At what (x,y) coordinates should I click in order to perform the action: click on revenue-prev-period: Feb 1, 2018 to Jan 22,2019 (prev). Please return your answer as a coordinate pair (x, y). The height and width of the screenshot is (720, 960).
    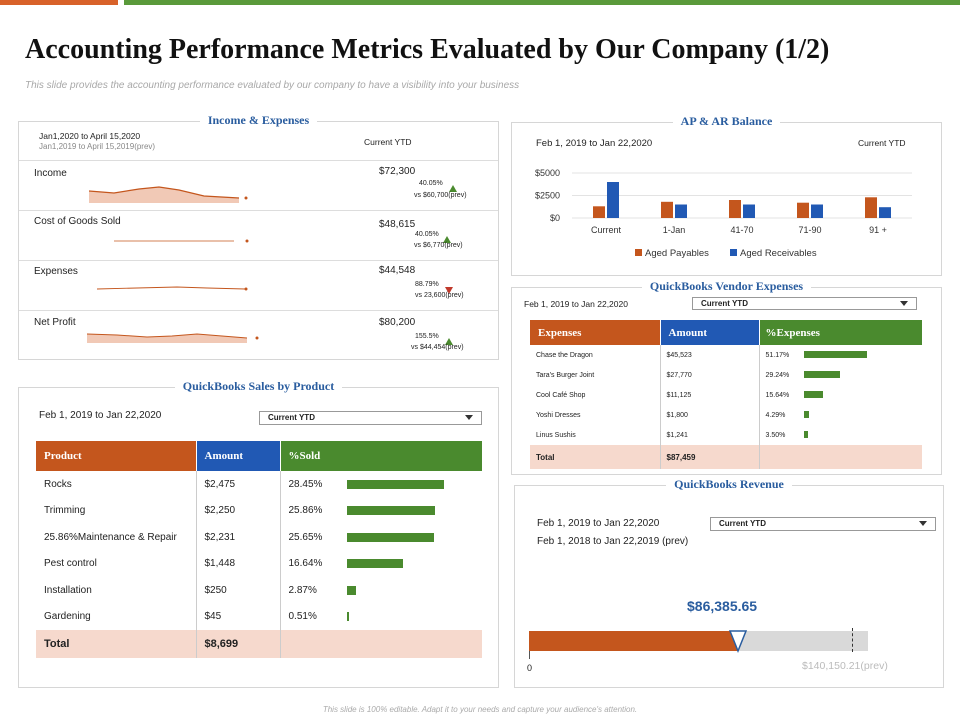
    Looking at the image, I should click on (613, 541).